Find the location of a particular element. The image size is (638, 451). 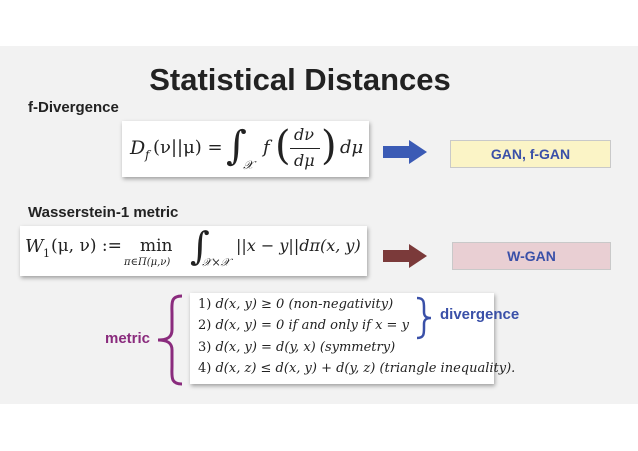

gan-tag: GAN, f-GAN is located at coordinates (530, 154).